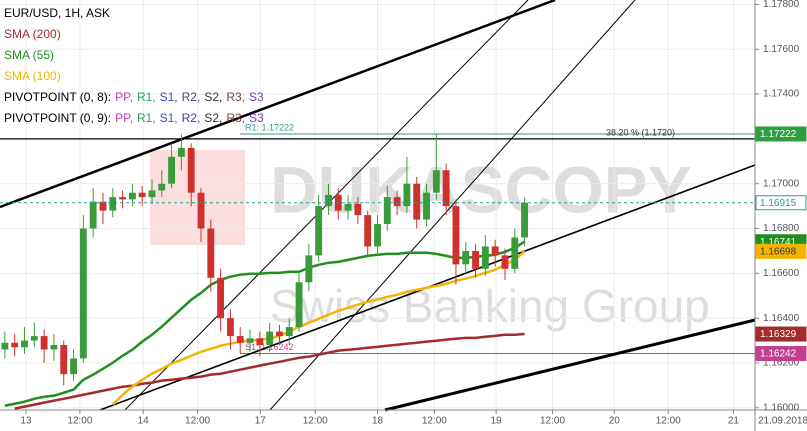 The height and width of the screenshot is (431, 807). Describe the element at coordinates (213, 118) in the screenshot. I see `indicator-item: S2,` at that location.